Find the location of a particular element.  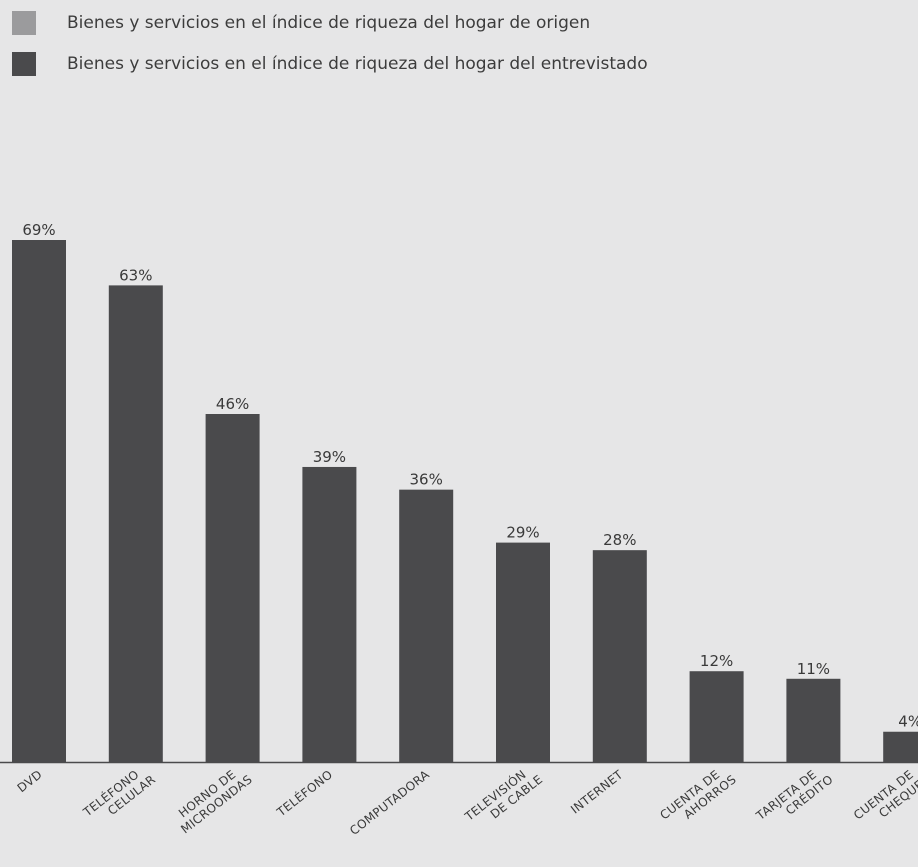

category-label-line: COMPUTADORA is located at coordinates (389, 802).